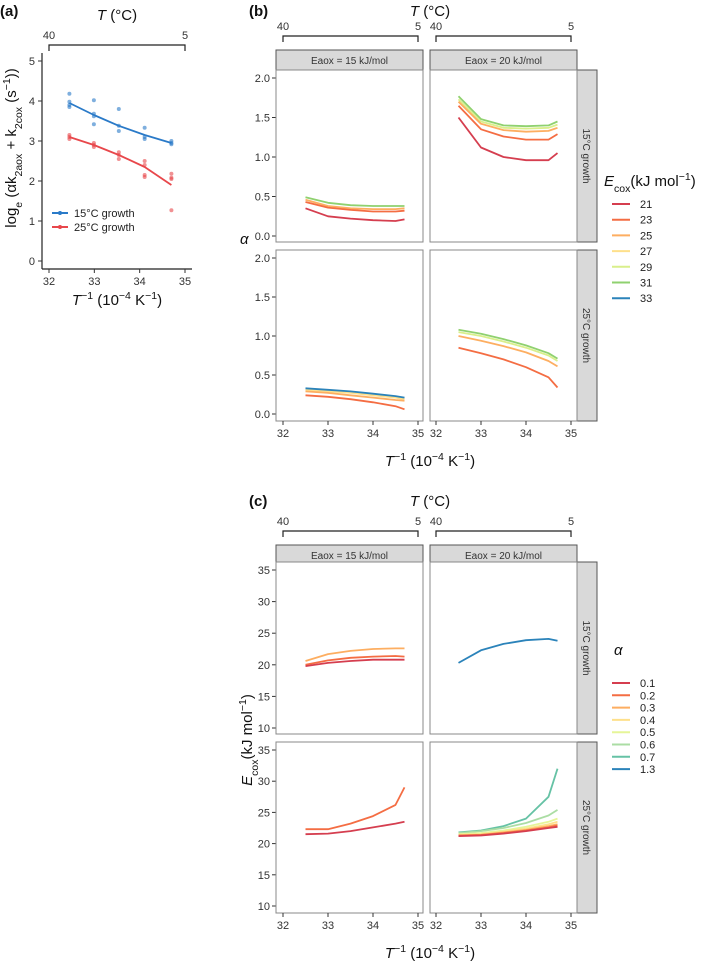 This screenshot has height=966, width=709. What do you see at coordinates (32, 102) in the screenshot?
I see `y-tick-label-a: 4` at bounding box center [32, 102].